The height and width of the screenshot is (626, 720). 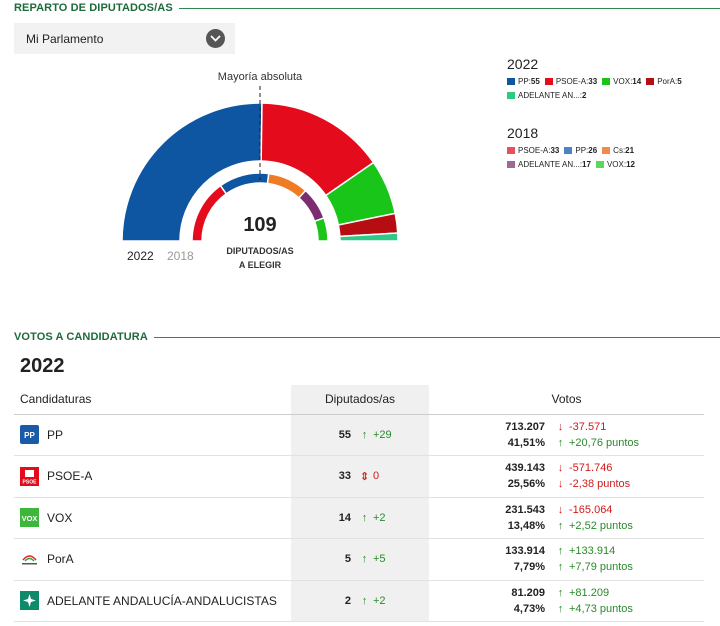 What do you see at coordinates (630, 150) in the screenshot?
I see `legend-seats: 21` at bounding box center [630, 150].